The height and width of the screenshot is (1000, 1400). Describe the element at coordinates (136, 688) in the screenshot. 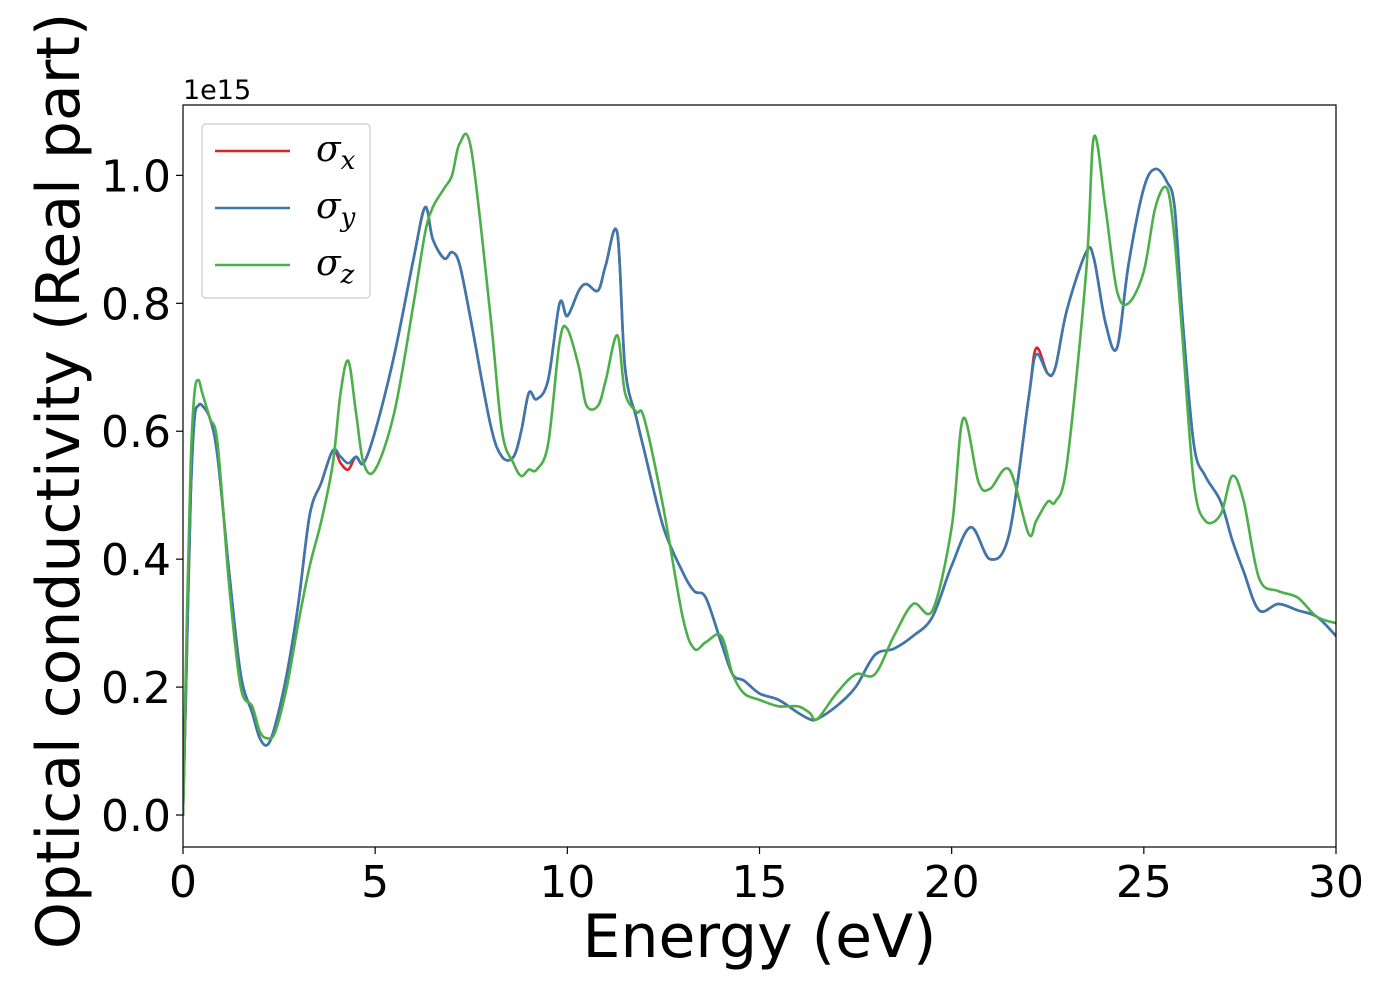

I see `y-tick-label: 0.2` at that location.